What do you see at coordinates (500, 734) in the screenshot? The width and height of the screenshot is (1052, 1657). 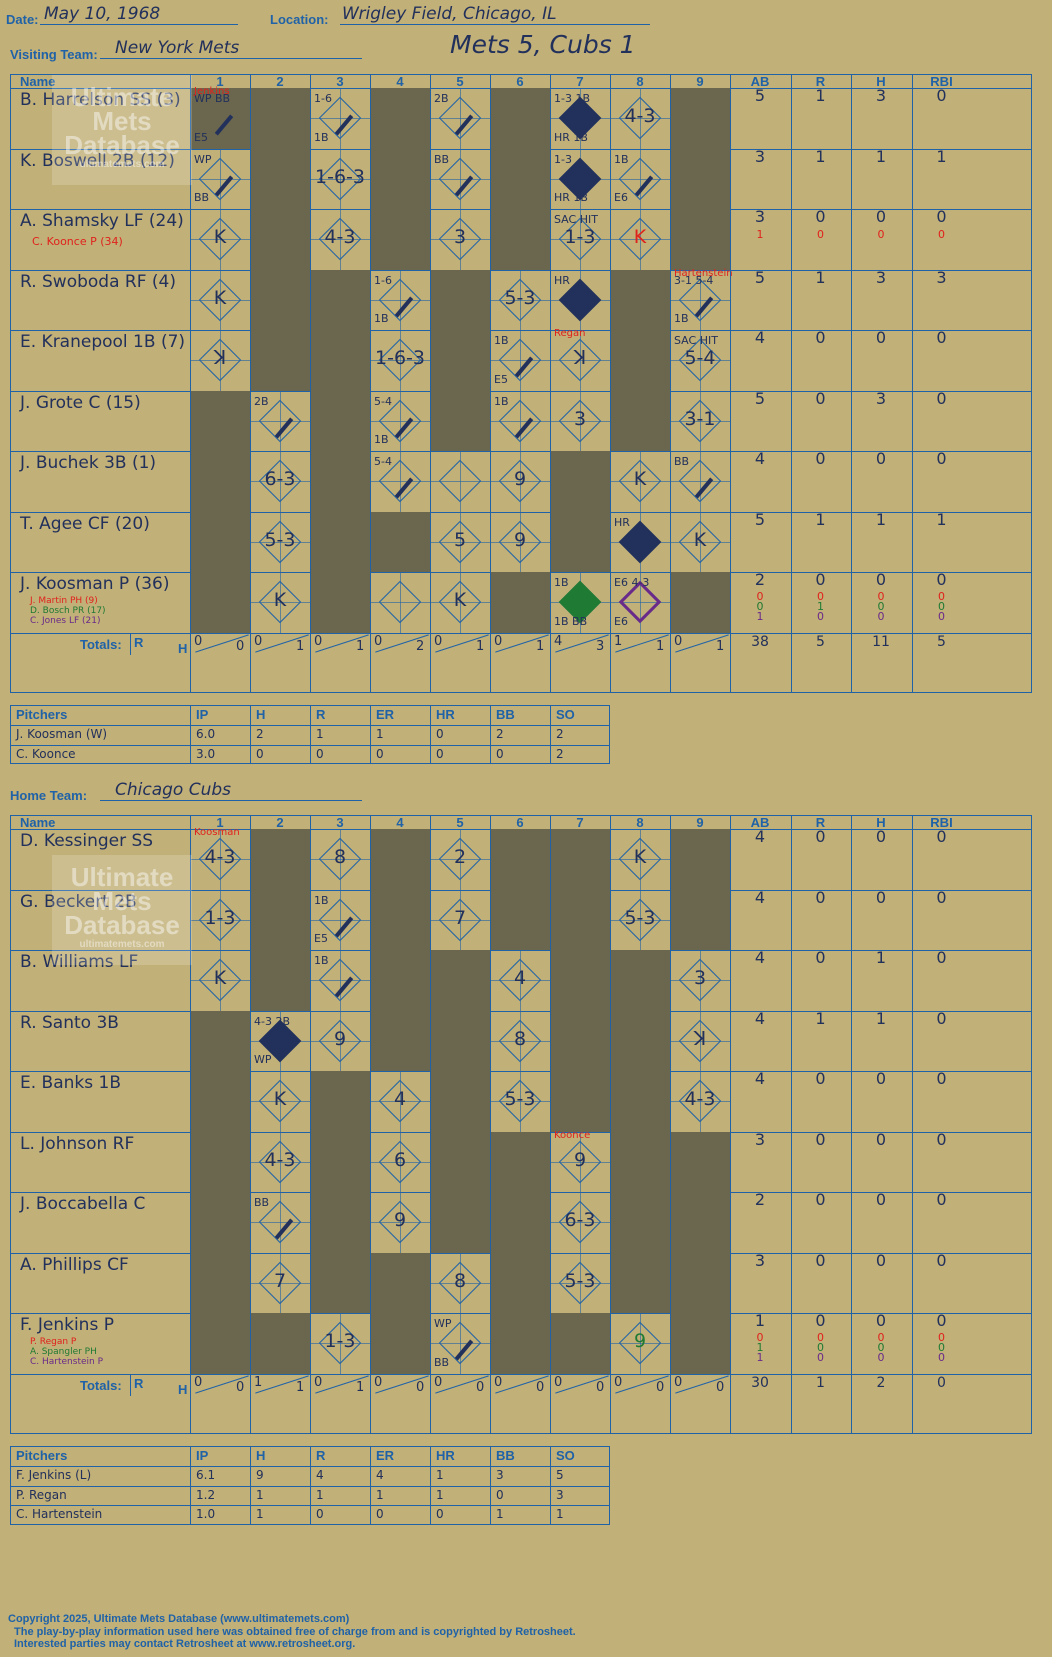 I see `v-pitcher-stat: 2` at bounding box center [500, 734].